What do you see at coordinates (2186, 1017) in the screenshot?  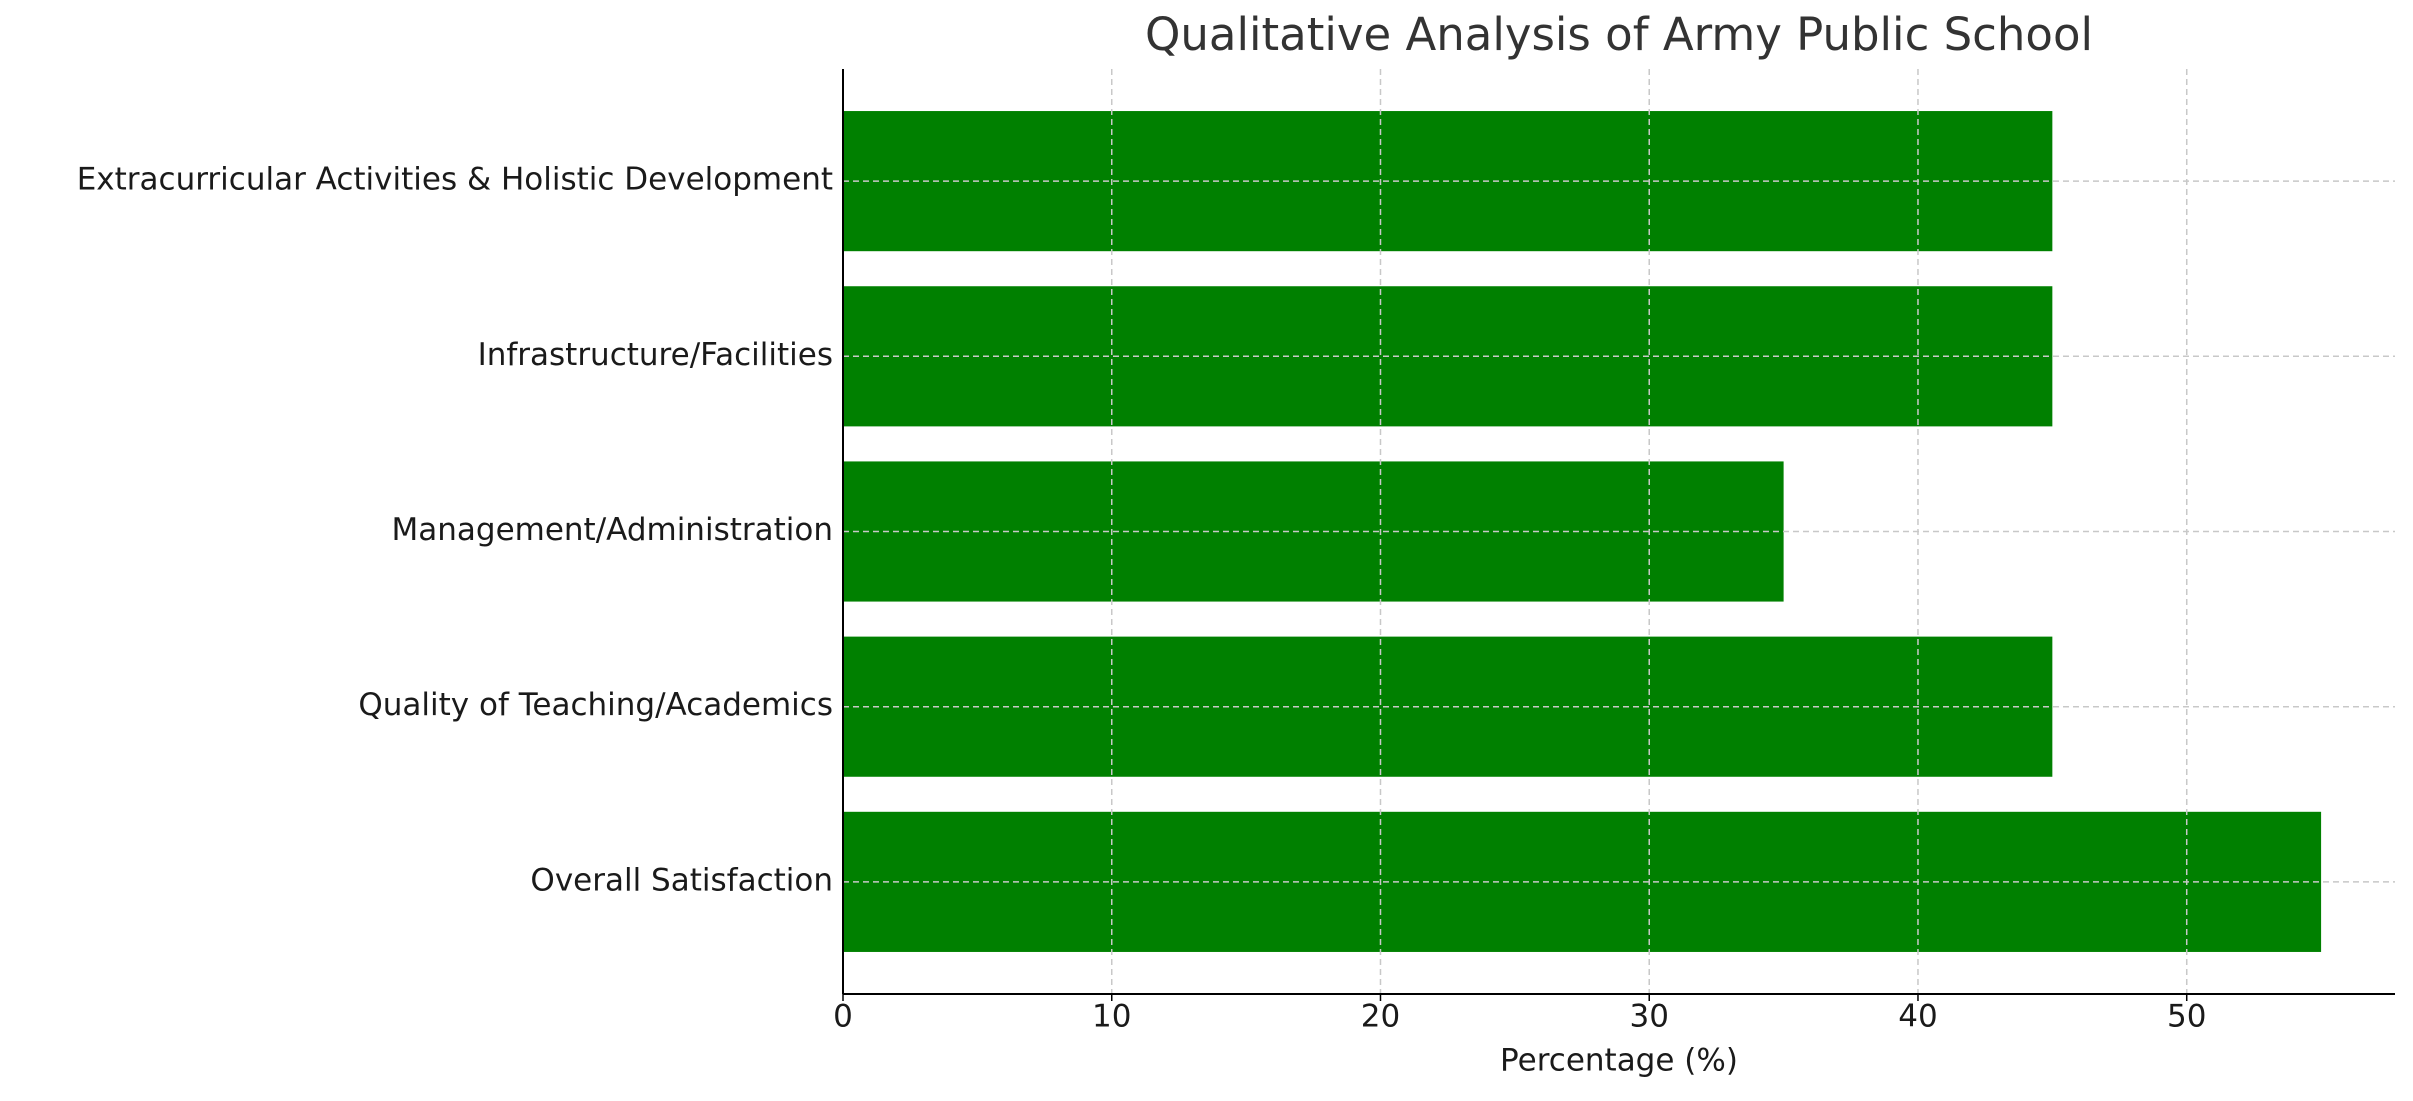 I see `x-tick-label: 50` at bounding box center [2186, 1017].